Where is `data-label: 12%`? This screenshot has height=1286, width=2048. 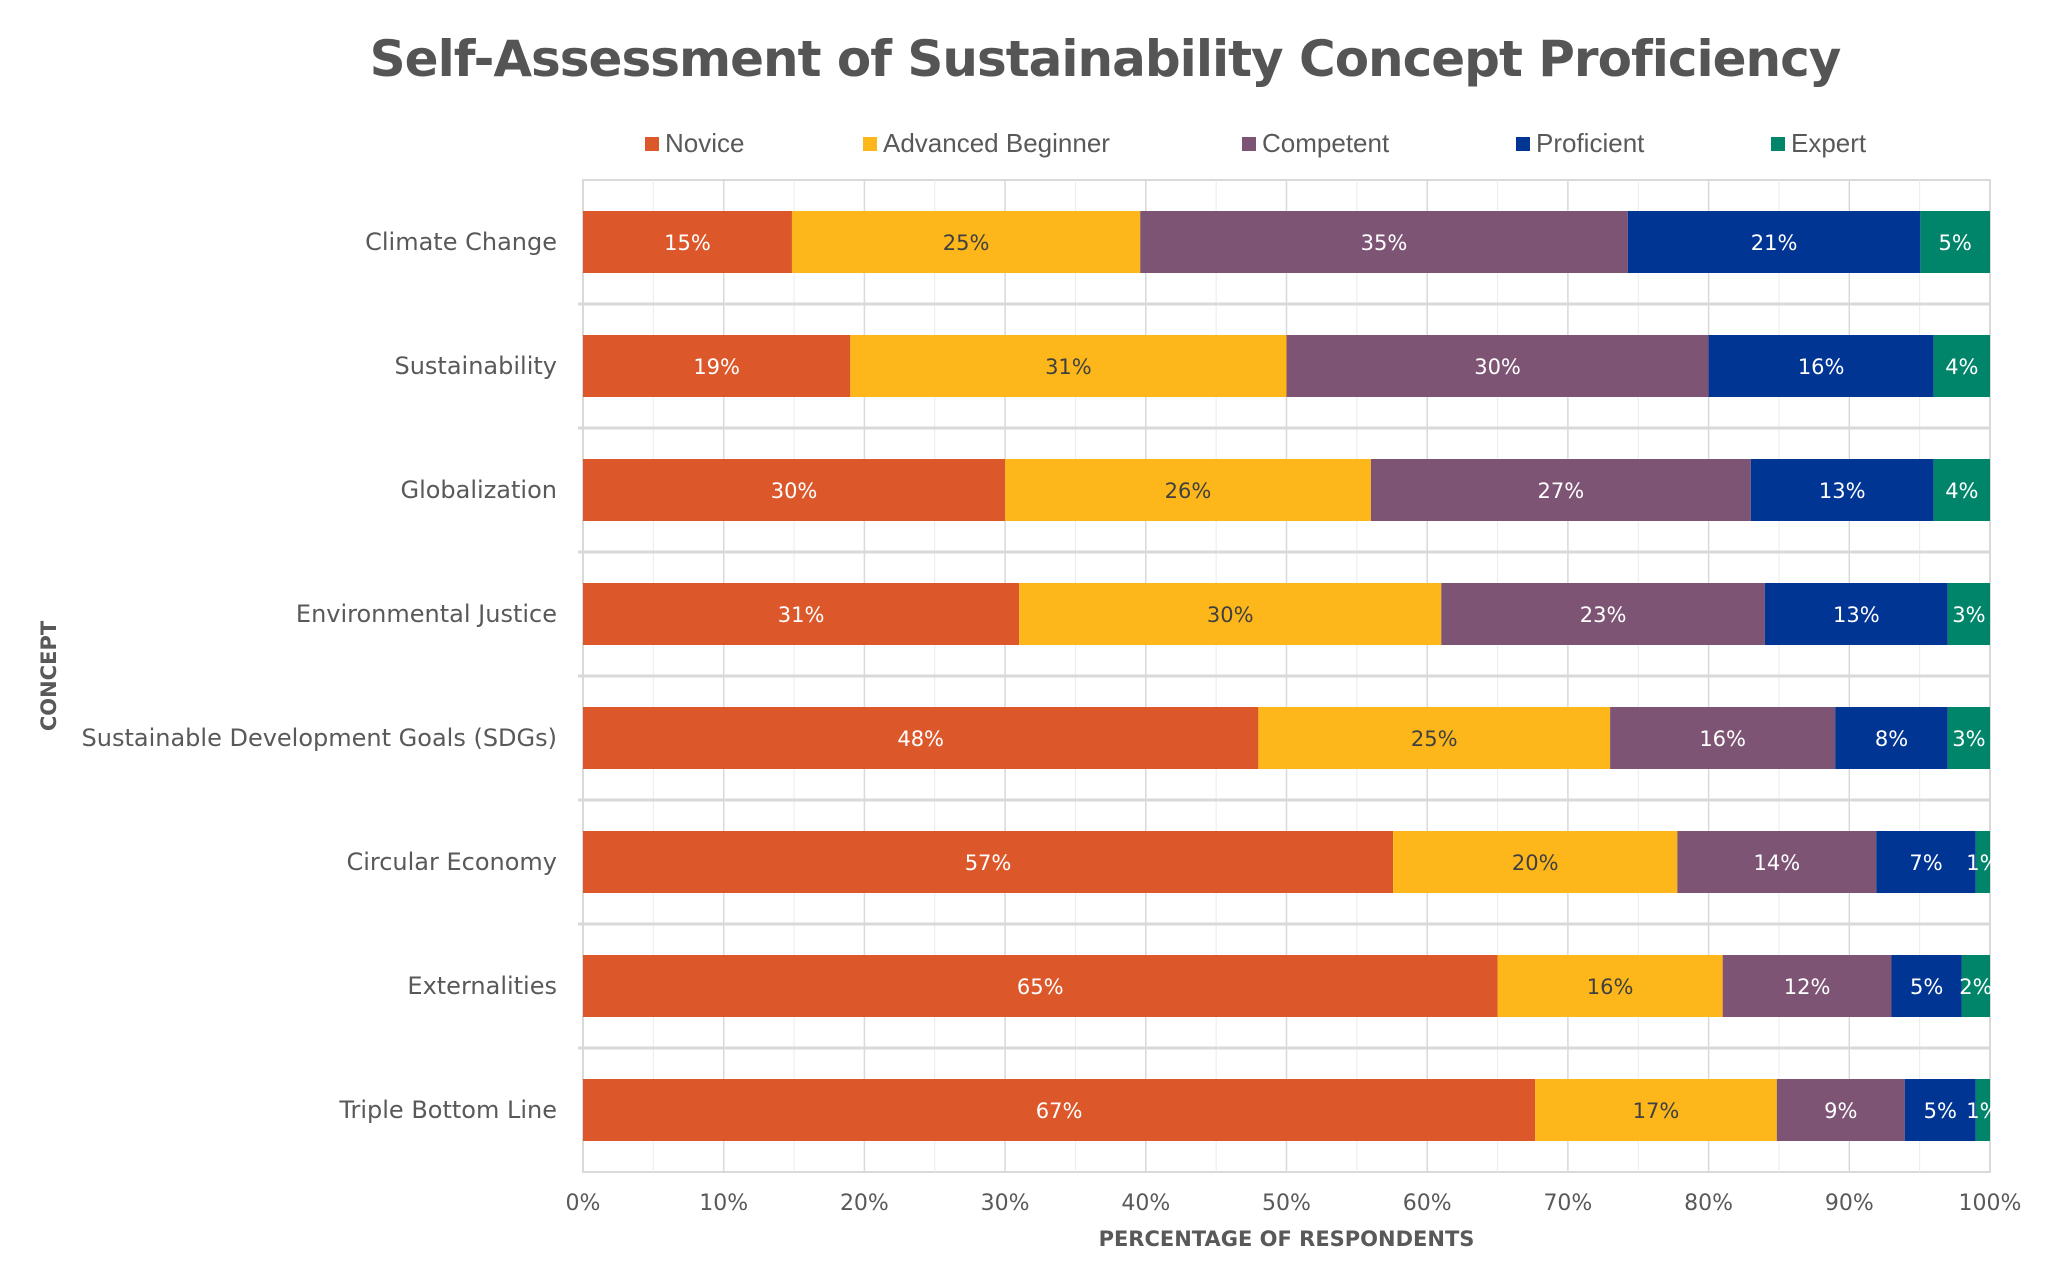 data-label: 12% is located at coordinates (1807, 987).